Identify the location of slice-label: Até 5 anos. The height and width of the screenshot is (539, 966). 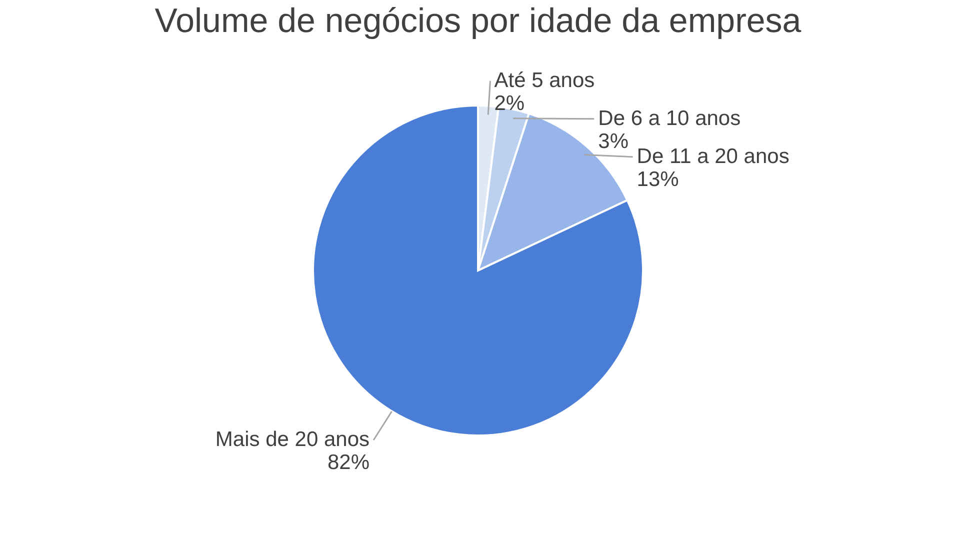
(544, 80).